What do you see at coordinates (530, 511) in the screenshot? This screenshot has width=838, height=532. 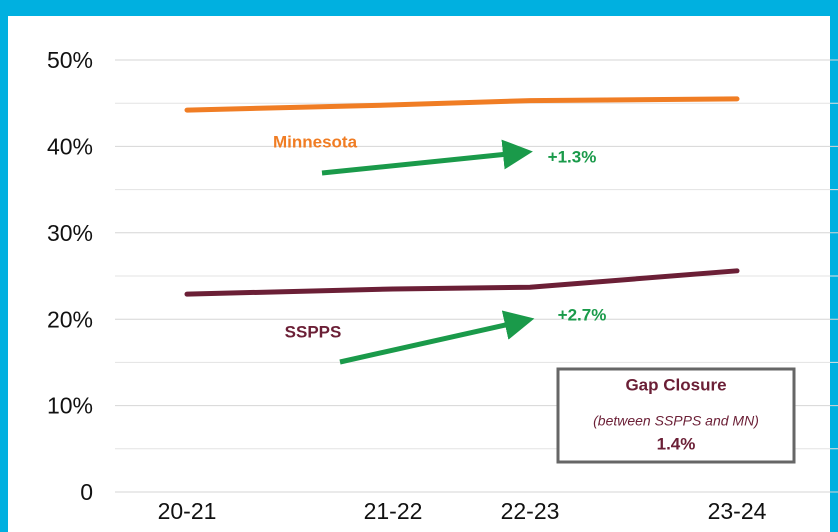 I see `x-tick-label: 22-23` at bounding box center [530, 511].